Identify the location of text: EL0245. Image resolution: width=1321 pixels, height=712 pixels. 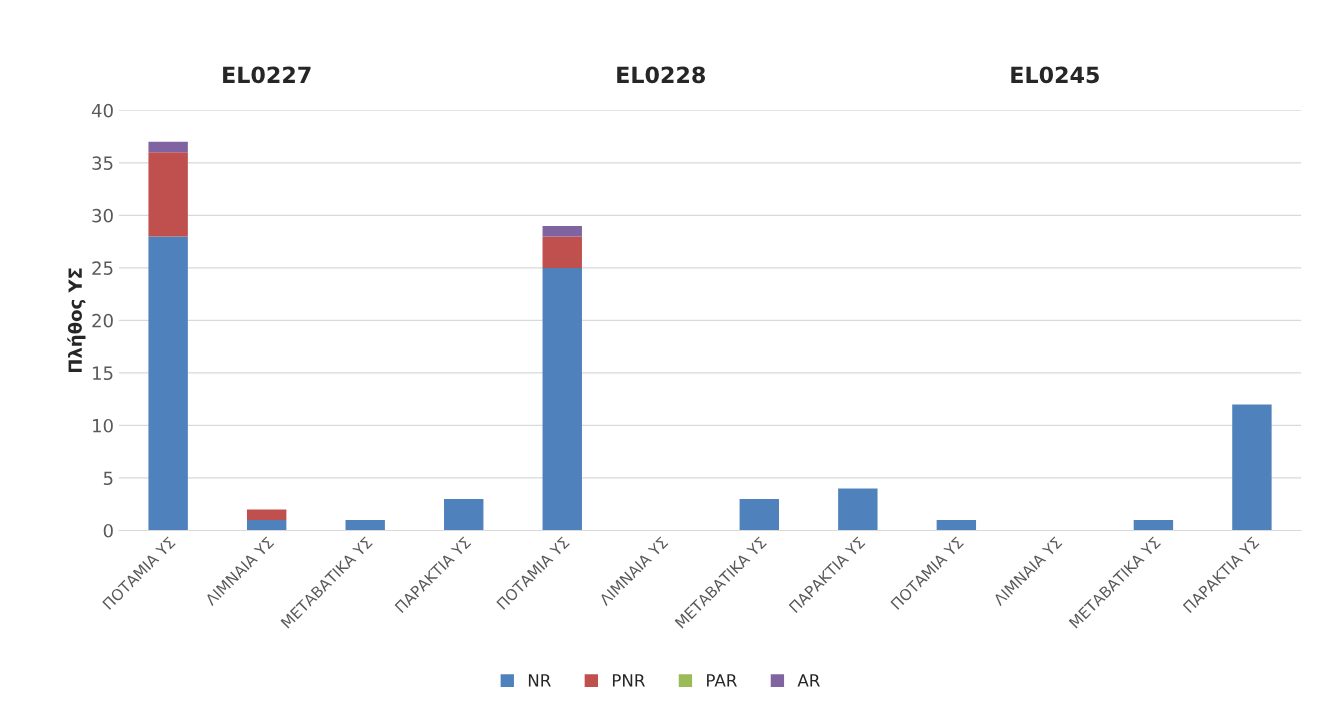
(1055, 75).